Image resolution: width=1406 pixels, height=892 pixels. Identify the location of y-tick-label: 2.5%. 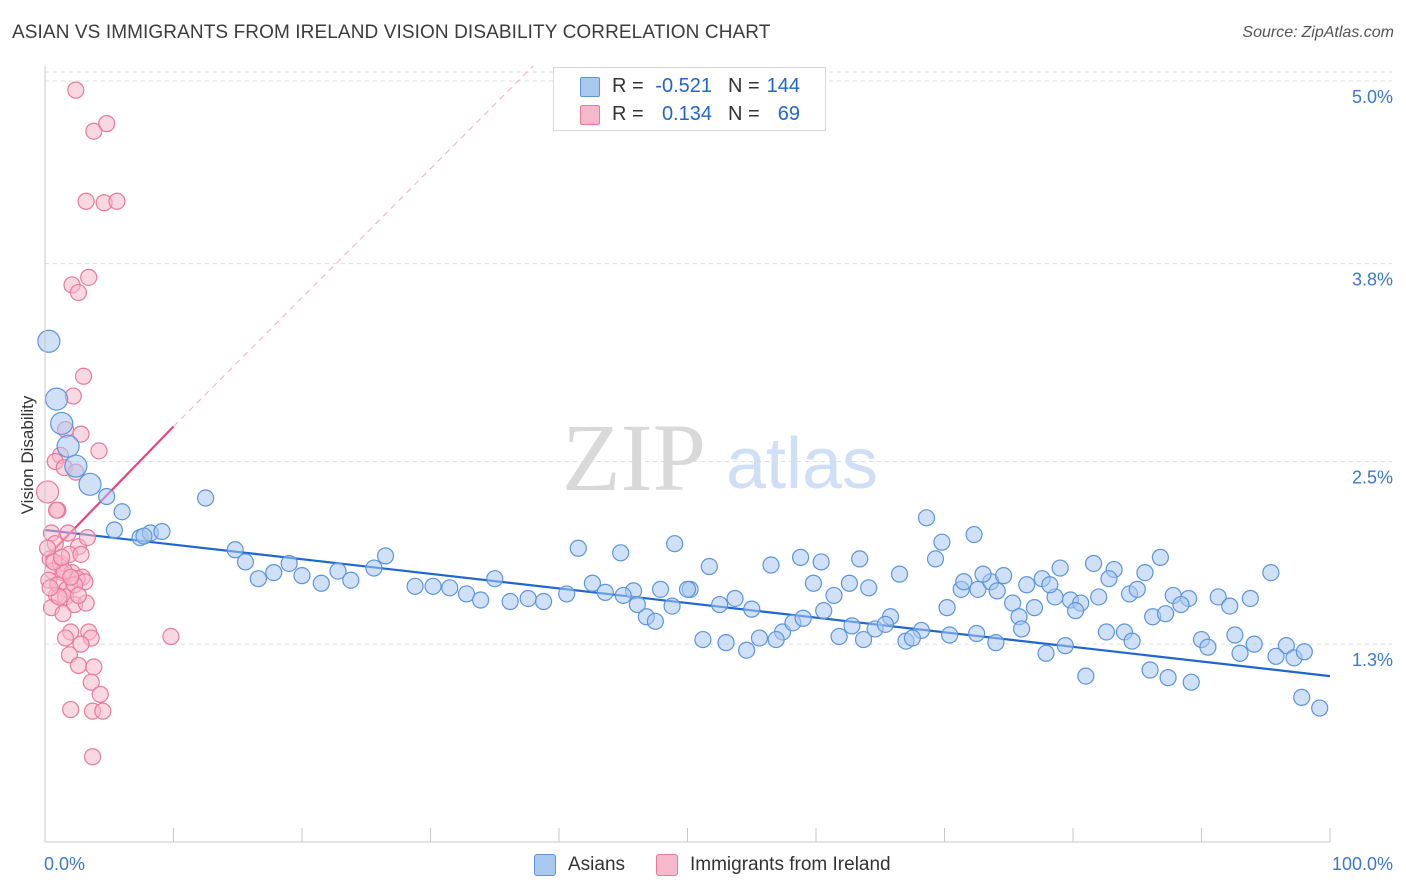
(1372, 478).